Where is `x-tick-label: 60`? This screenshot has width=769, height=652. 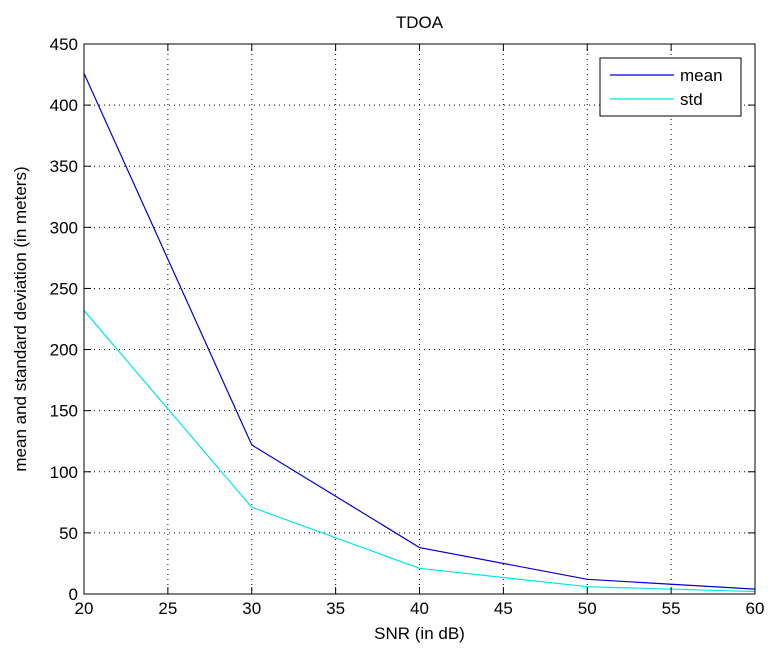
x-tick-label: 60 is located at coordinates (755, 608).